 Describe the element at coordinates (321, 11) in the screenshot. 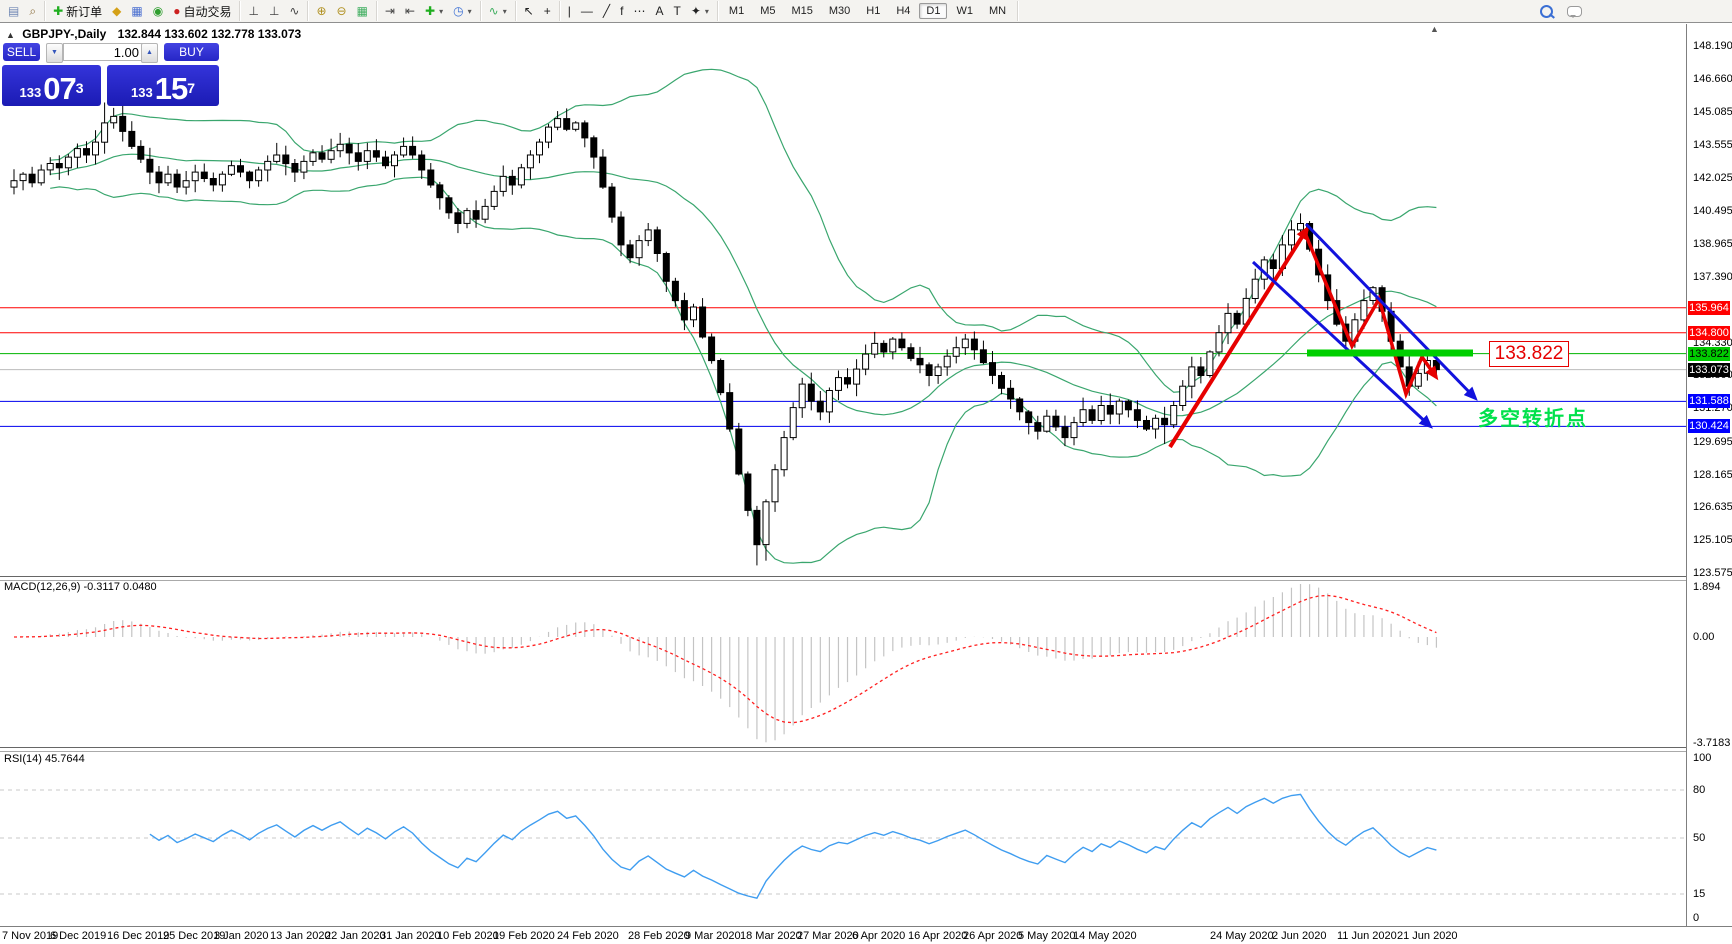

I see `zoom-in-icon: ⊕` at that location.